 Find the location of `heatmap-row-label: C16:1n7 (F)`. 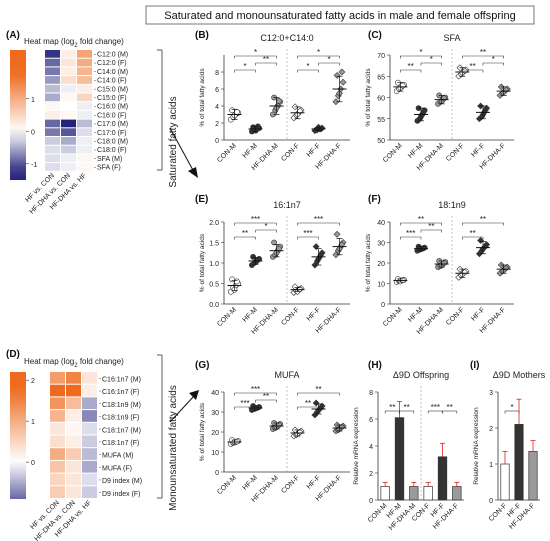

heatmap-row-label: C16:1n7 (F) is located at coordinates (120, 392).